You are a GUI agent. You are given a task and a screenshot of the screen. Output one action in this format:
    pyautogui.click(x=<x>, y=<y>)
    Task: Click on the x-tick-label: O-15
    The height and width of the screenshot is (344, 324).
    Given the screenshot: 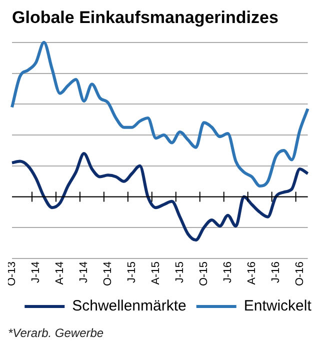 What is the action you would take?
    pyautogui.click(x=204, y=274)
    